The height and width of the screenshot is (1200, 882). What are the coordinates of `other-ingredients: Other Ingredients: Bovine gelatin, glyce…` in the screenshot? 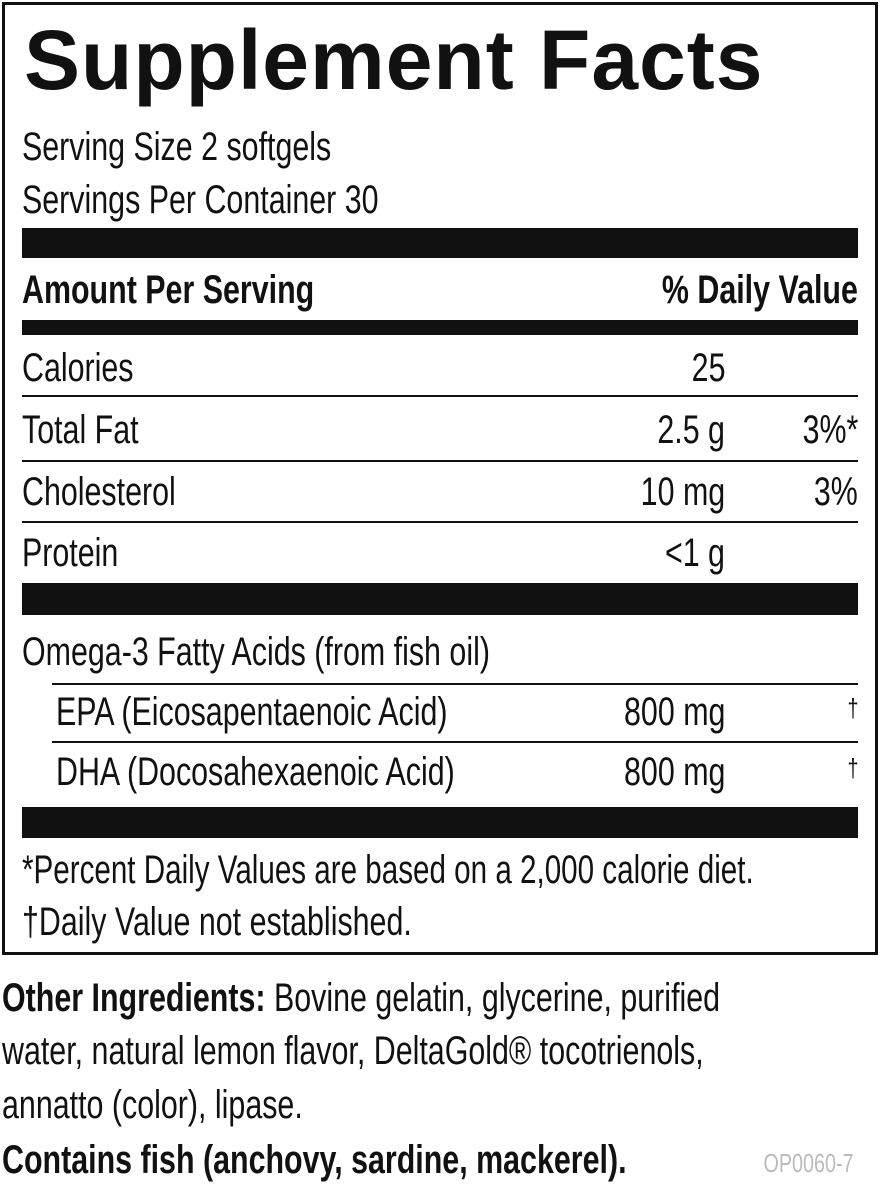 It's located at (361, 998).